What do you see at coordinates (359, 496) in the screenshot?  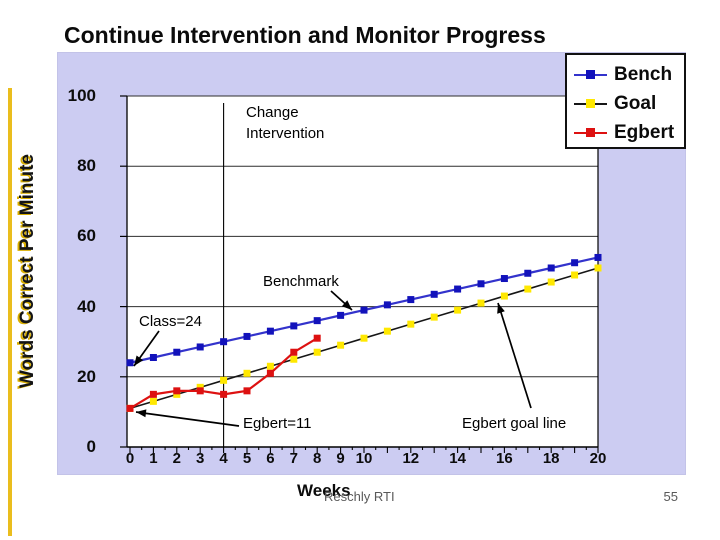 I see `footer-credit: Reschly RTI` at bounding box center [359, 496].